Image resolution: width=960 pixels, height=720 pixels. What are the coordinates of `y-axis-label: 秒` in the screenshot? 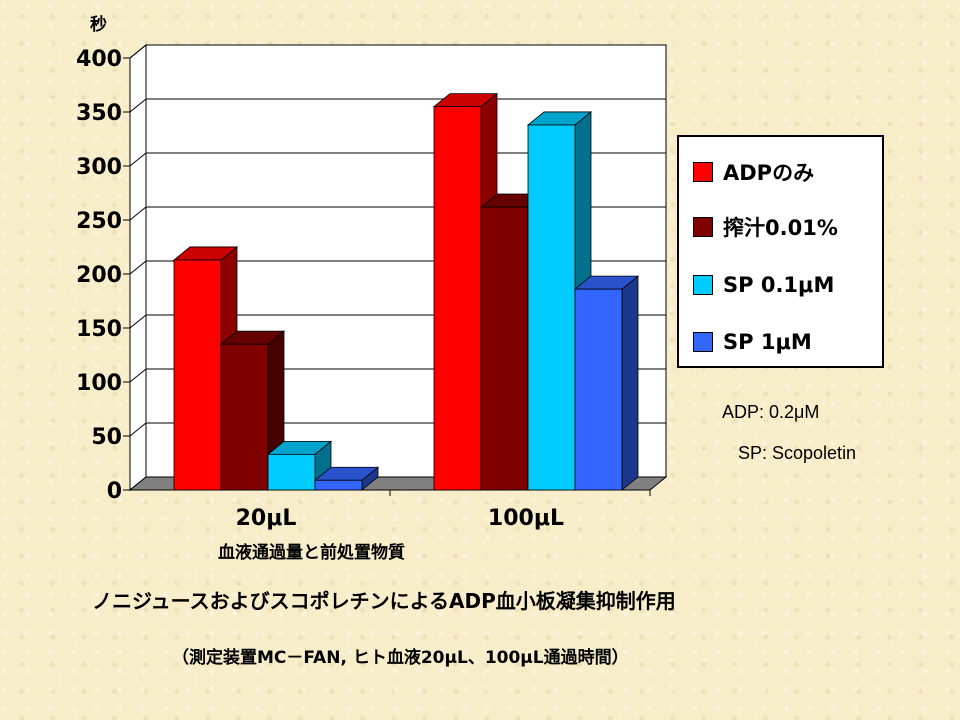 It's located at (98, 25).